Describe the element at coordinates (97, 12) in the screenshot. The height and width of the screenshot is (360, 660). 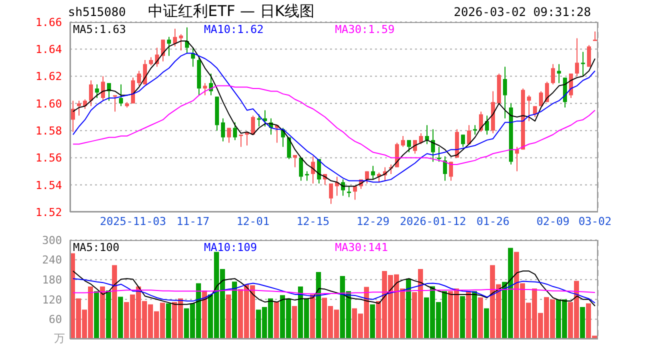
I see `text: sh515080` at that location.